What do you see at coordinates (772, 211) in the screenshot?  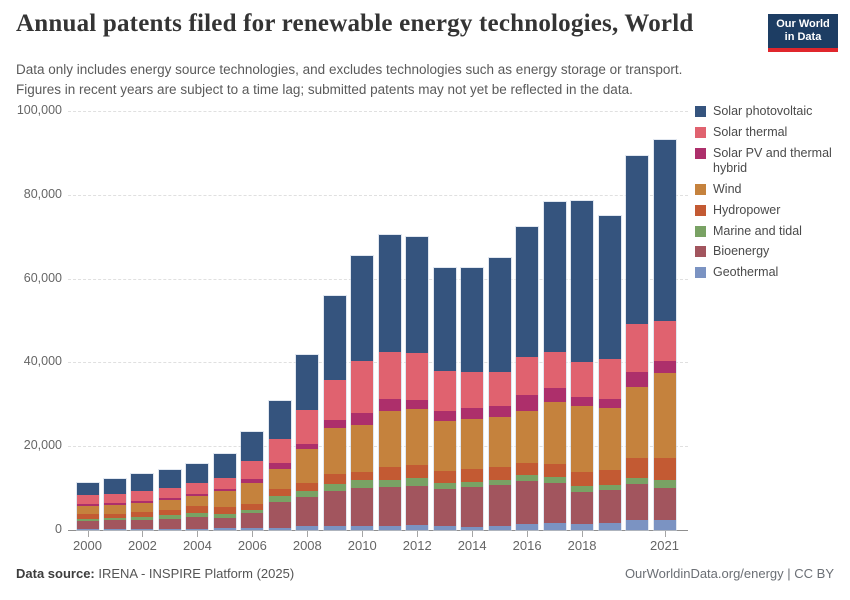 I see `legend-item: Hydropower` at bounding box center [772, 211].